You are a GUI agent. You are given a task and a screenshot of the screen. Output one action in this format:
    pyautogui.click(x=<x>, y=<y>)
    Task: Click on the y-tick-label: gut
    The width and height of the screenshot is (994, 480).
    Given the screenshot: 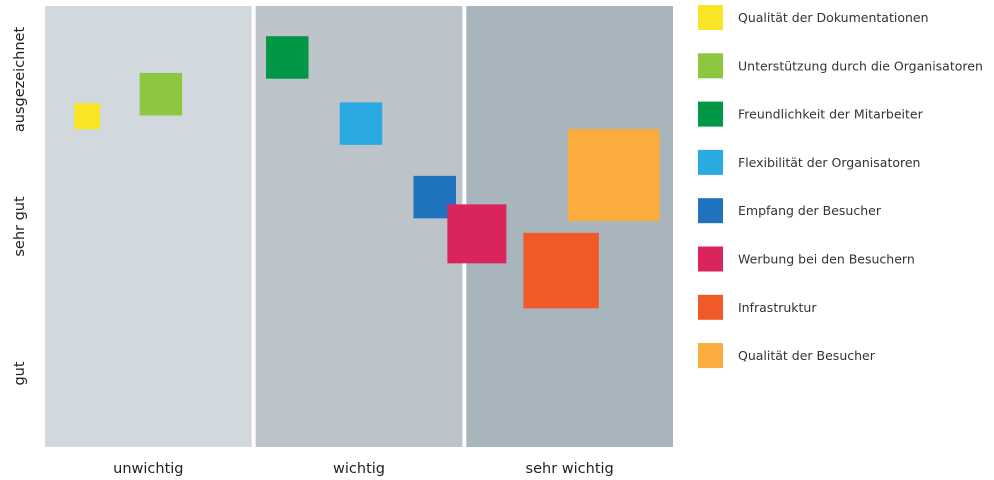 What is the action you would take?
    pyautogui.click(x=20, y=373)
    